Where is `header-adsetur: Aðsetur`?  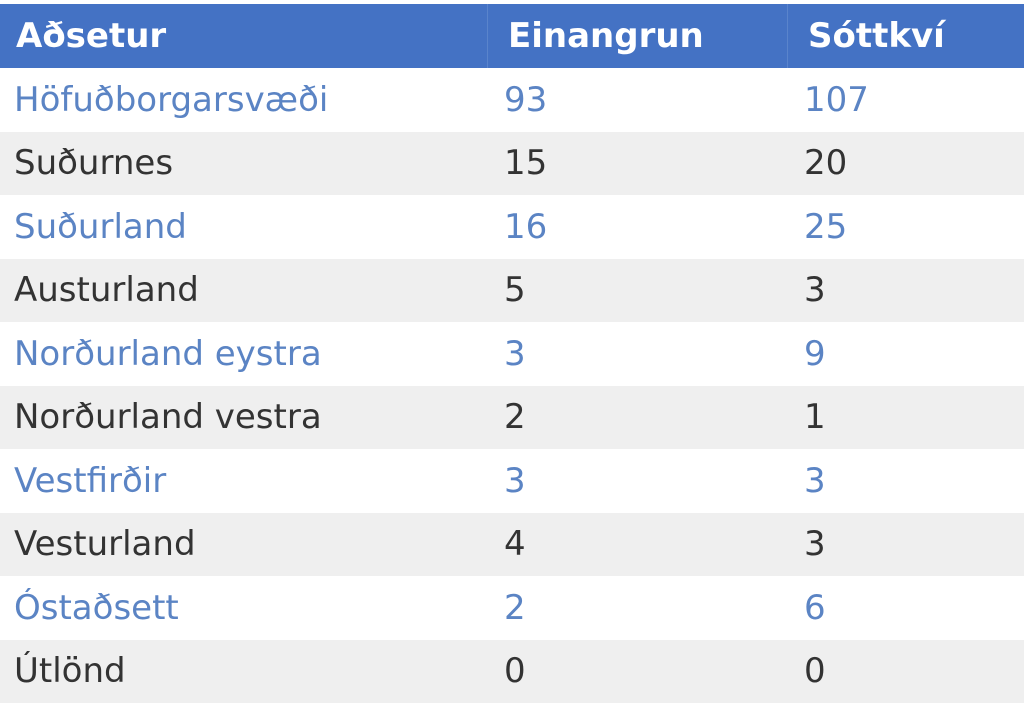
header-adsetur: Aðsetur is located at coordinates (244, 36).